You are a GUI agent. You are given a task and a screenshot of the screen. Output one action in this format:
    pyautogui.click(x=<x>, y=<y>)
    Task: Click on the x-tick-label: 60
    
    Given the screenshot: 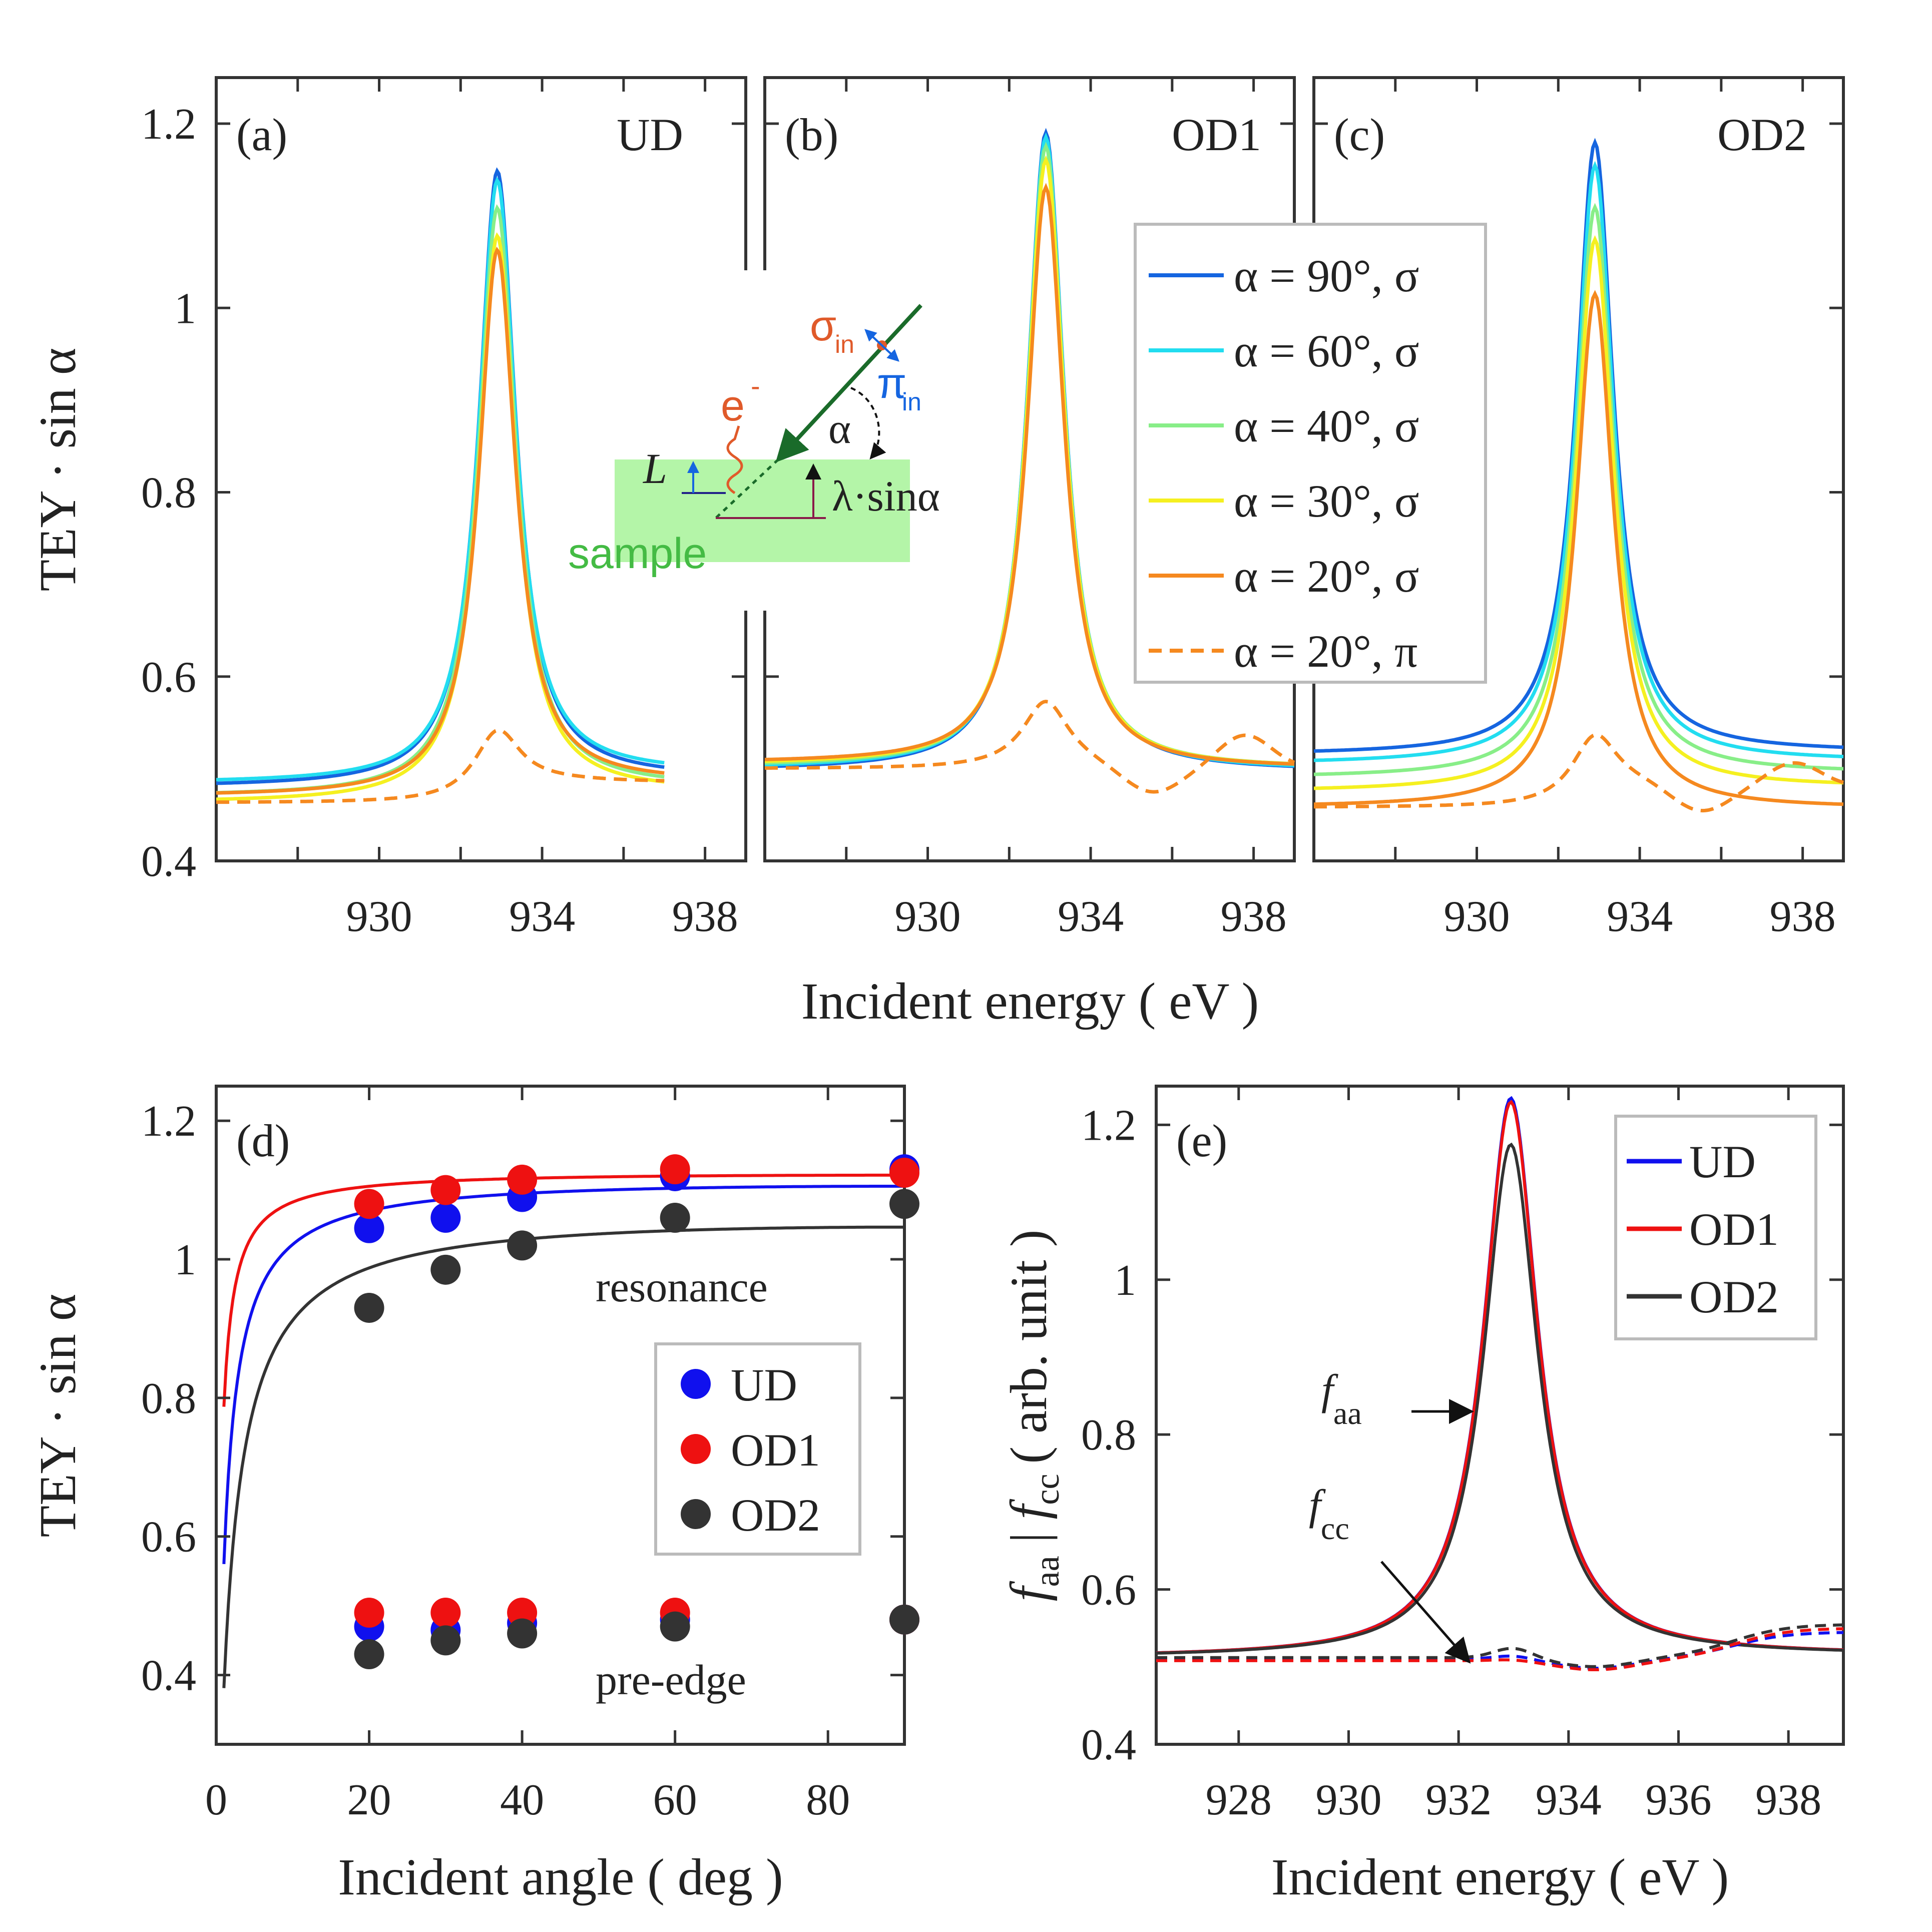 What is the action you would take?
    pyautogui.click(x=675, y=1800)
    